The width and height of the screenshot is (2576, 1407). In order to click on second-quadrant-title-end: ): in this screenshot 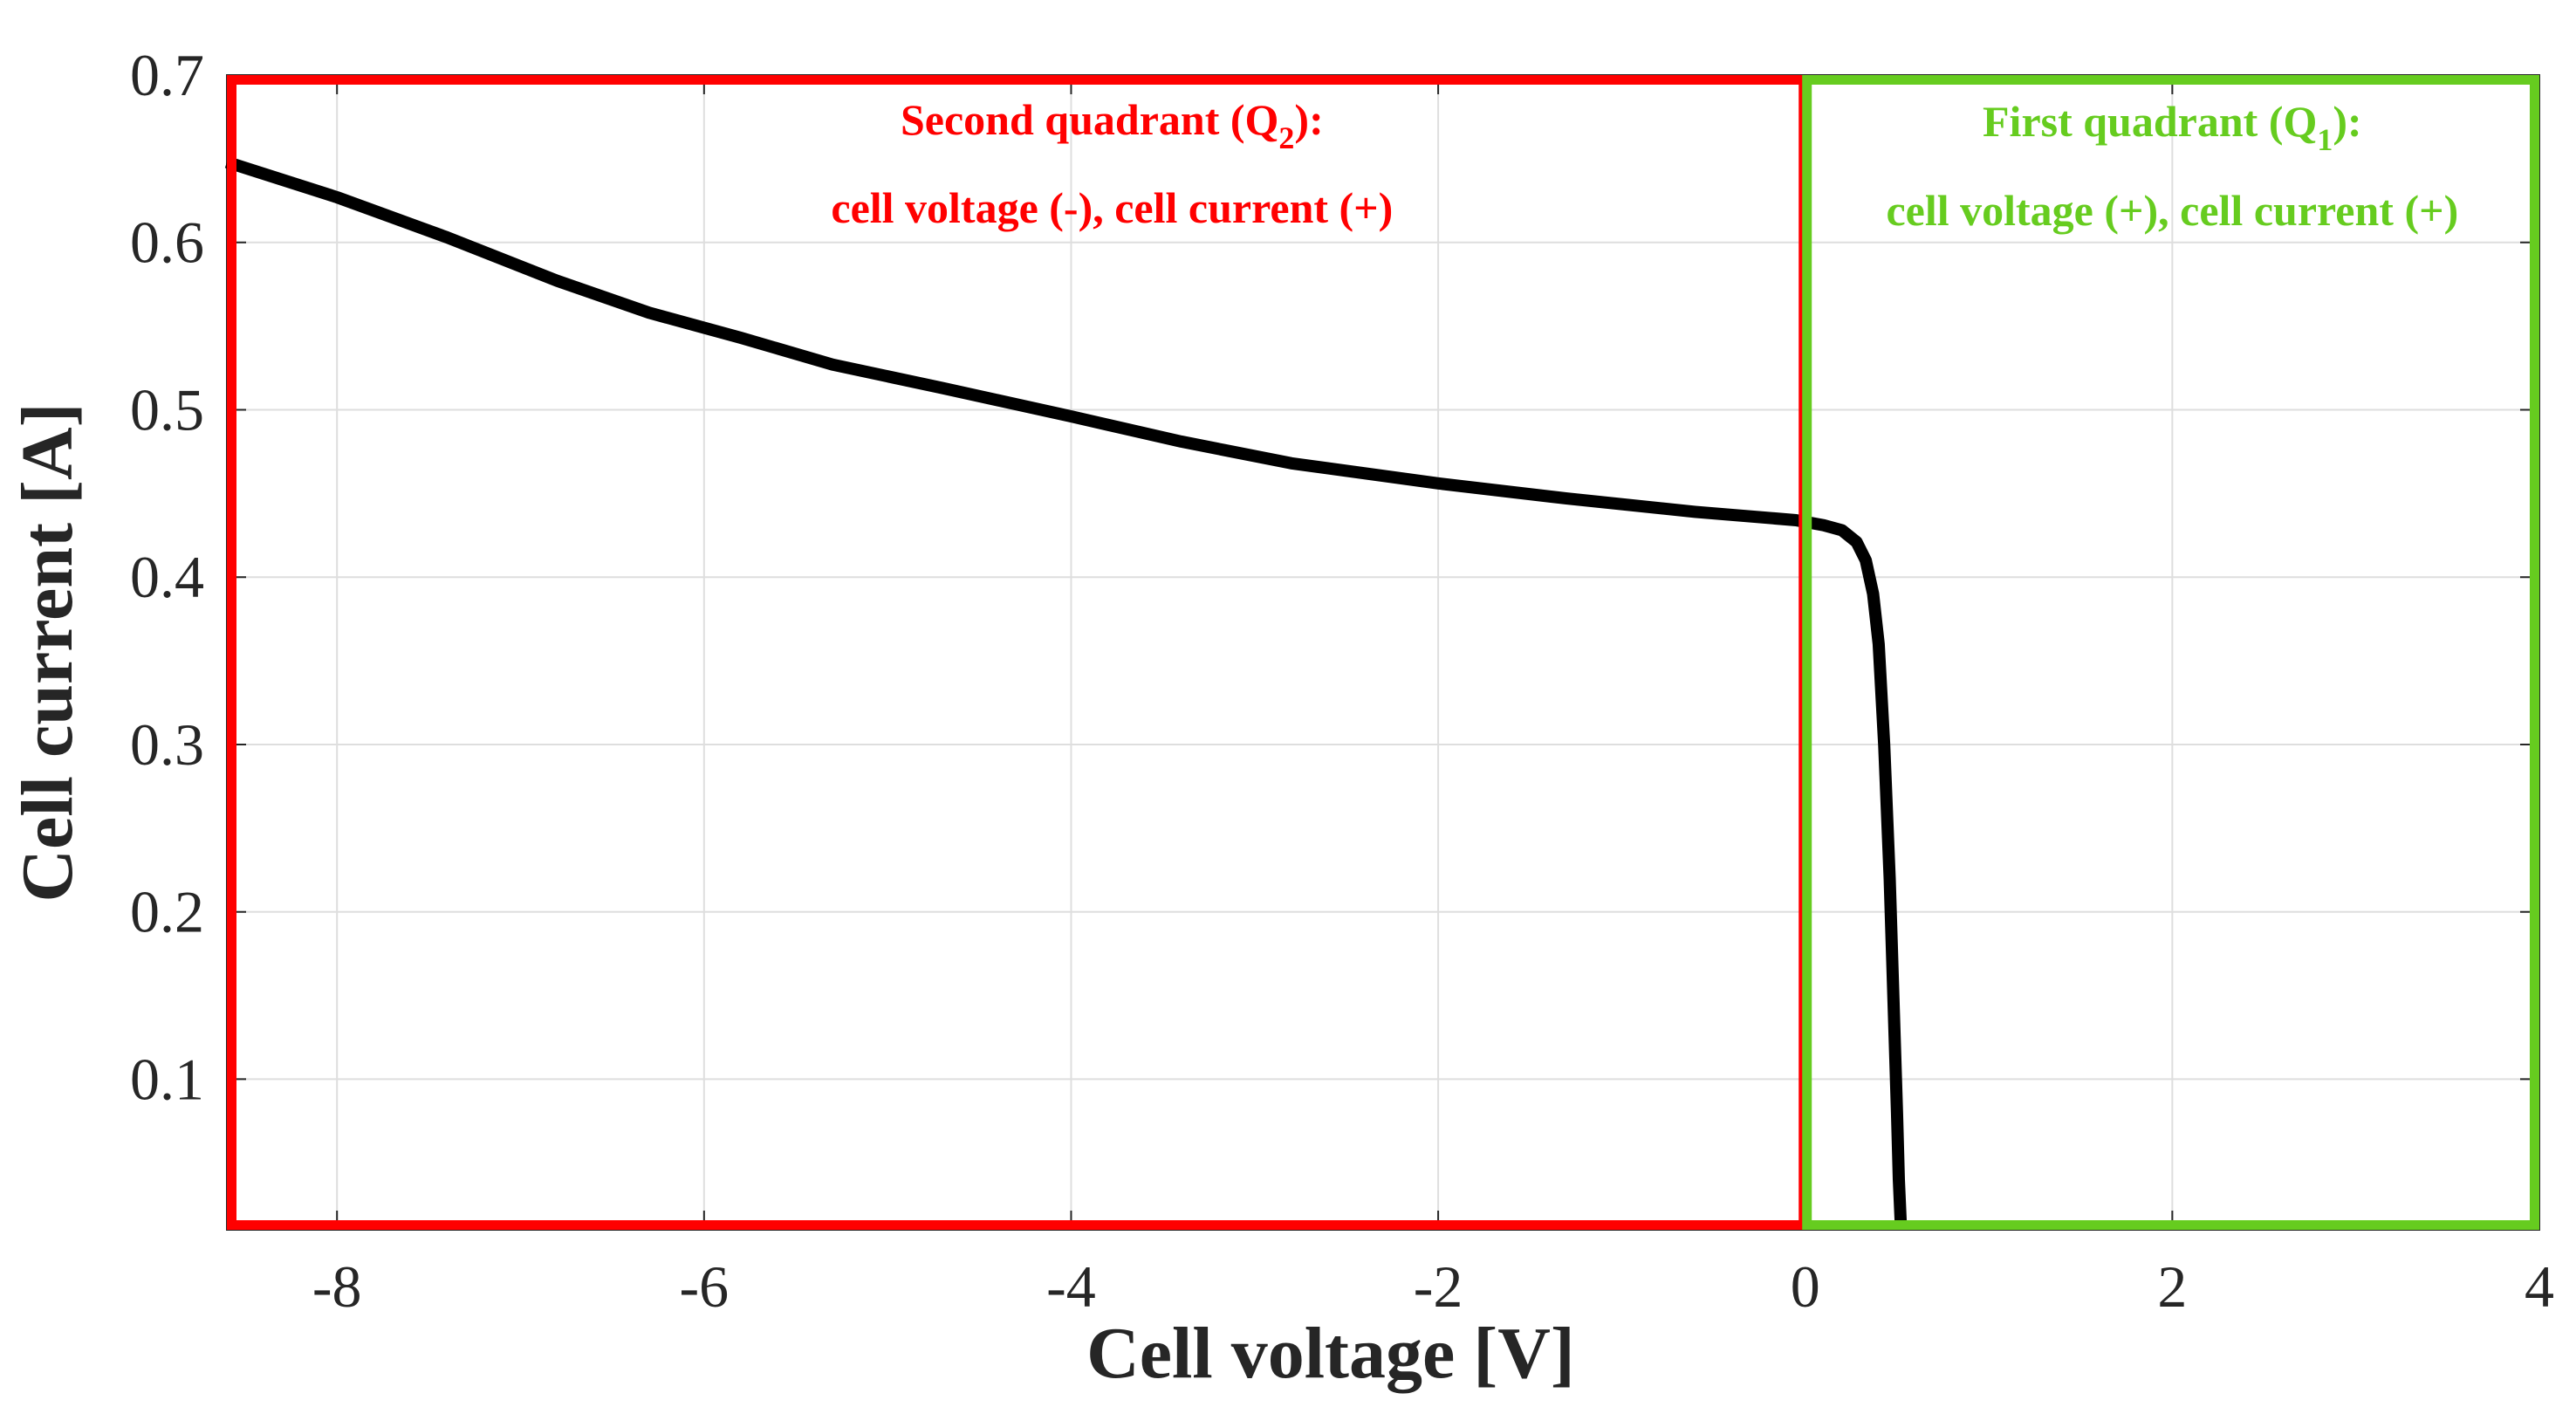, I will do `click(1309, 119)`.